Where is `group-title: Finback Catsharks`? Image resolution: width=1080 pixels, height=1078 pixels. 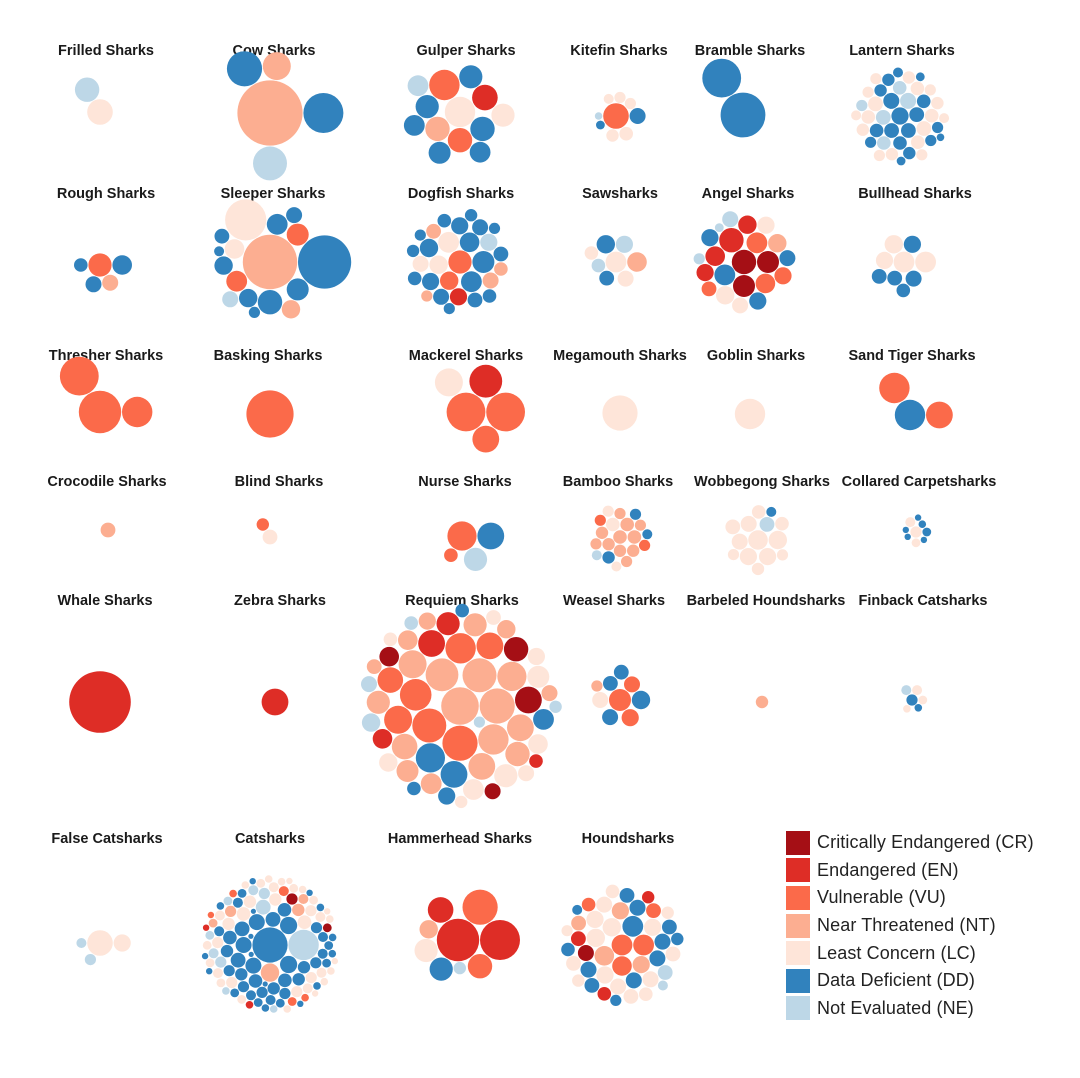 group-title: Finback Catsharks is located at coordinates (923, 601).